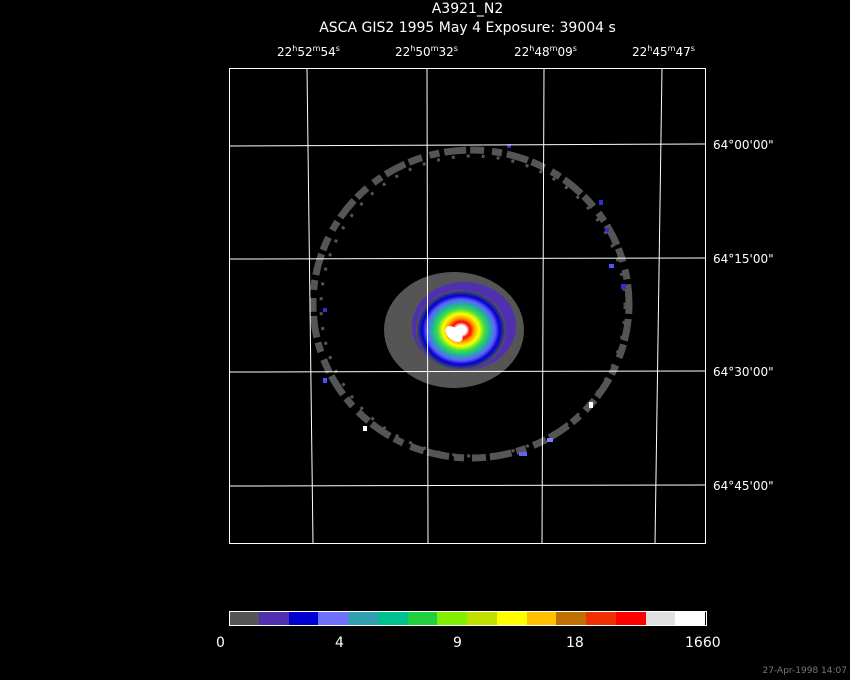  What do you see at coordinates (703, 643) in the screenshot?
I see `colorbar-label-4: 1660` at bounding box center [703, 643].